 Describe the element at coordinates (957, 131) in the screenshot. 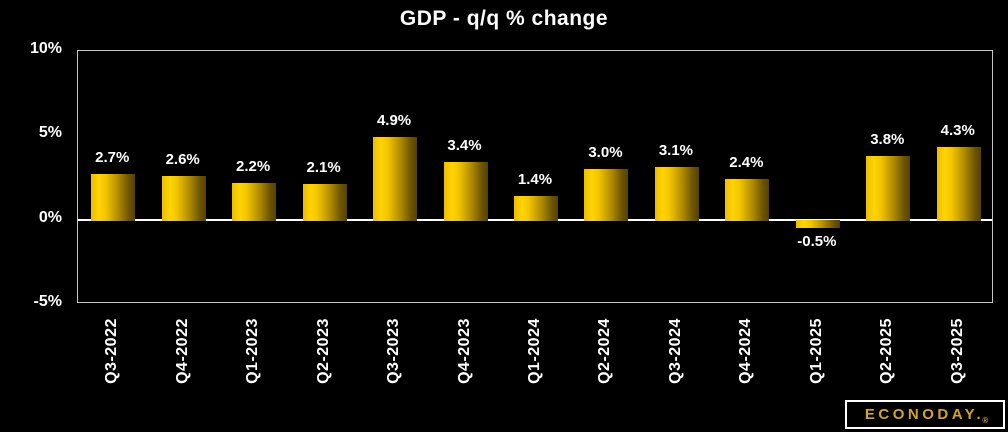

I see `bar-value-label: 4.3%` at that location.